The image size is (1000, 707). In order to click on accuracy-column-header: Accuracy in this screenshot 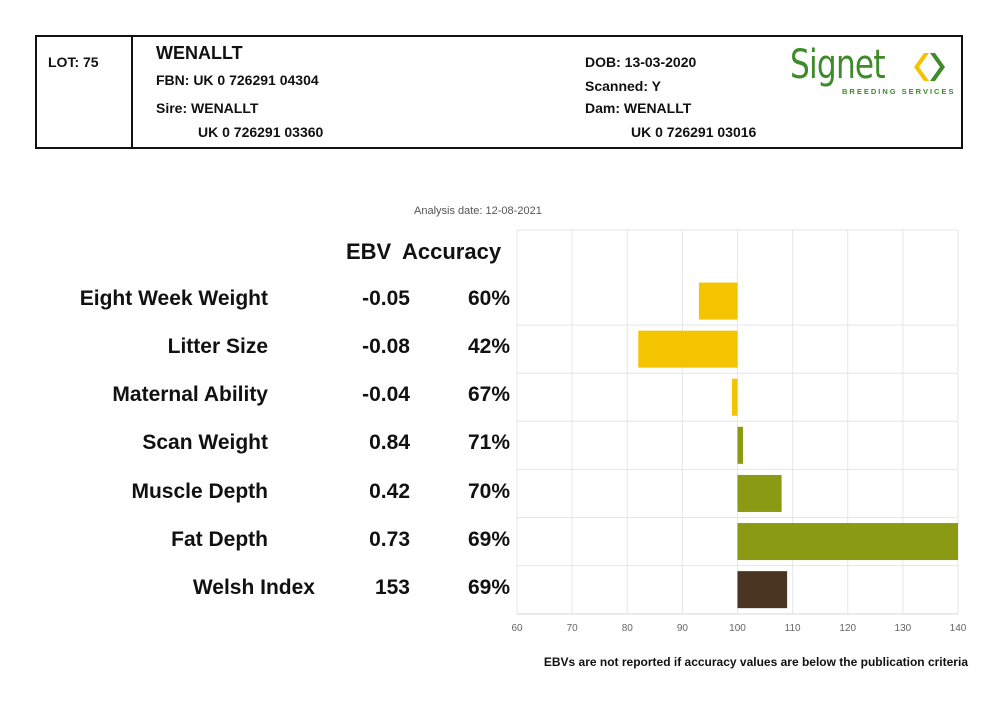, I will do `click(452, 251)`.